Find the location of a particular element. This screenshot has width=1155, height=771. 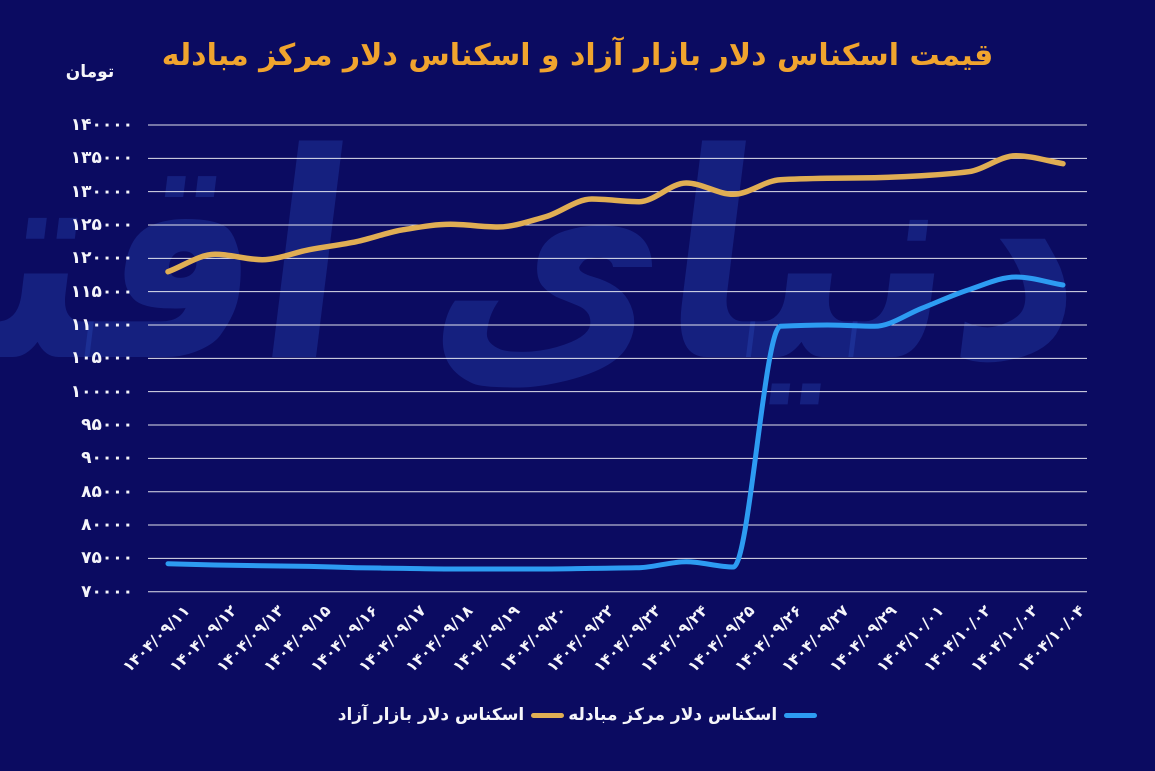

legend-entry-free-market: اسکناس دلار بازار آزاد is located at coordinates (451, 715).